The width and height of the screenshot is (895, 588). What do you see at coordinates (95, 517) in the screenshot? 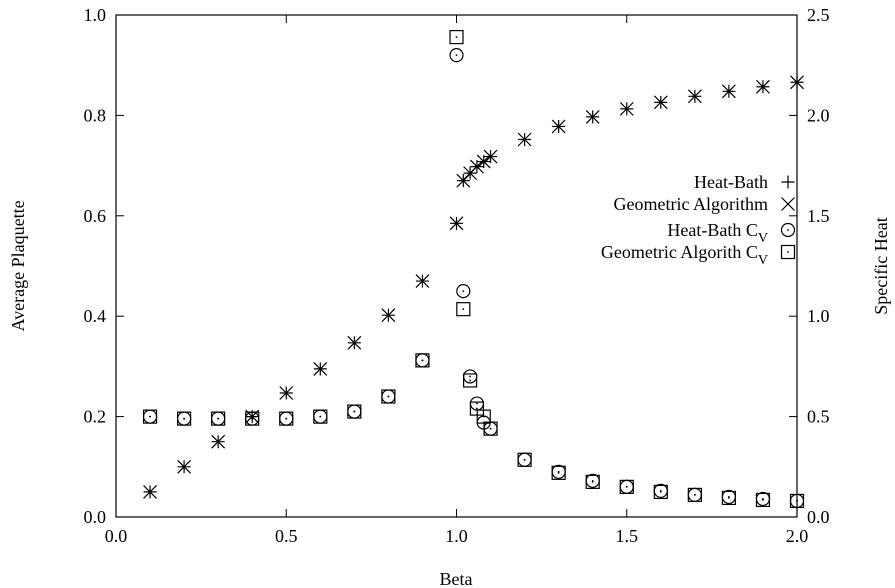
I see `y-tick-label-0: 0.0` at bounding box center [95, 517].